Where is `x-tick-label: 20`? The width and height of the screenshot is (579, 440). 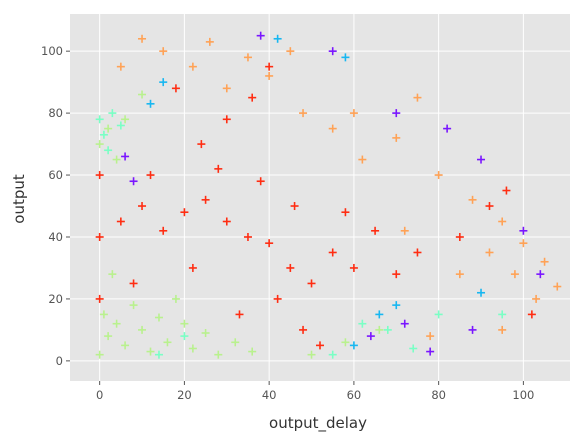
x-tick-label: 20 is located at coordinates (184, 395).